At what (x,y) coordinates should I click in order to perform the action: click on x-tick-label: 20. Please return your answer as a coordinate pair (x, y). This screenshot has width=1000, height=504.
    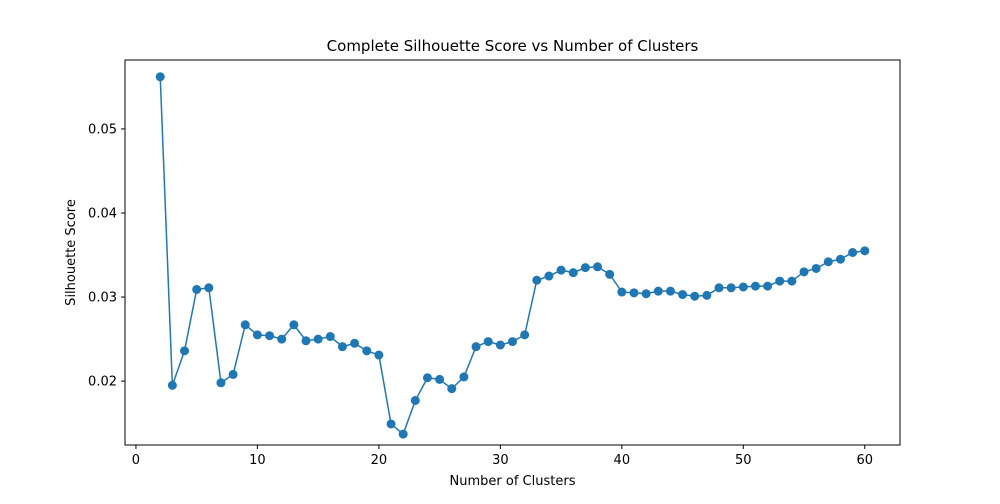
    Looking at the image, I should click on (379, 460).